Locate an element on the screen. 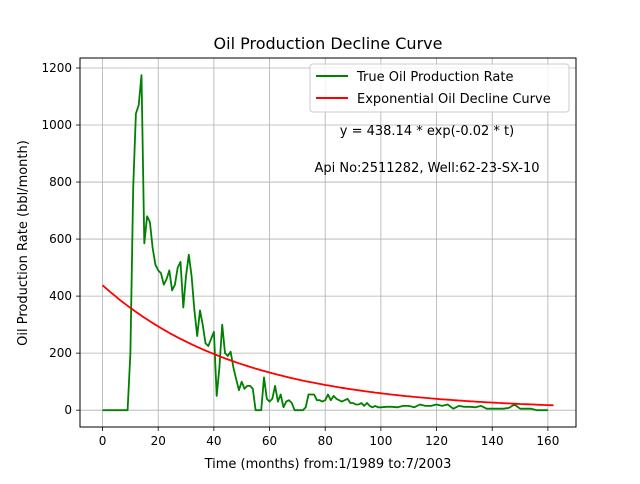 Image resolution: width=640 pixels, height=484 pixels. legend-box is located at coordinates (439, 88).